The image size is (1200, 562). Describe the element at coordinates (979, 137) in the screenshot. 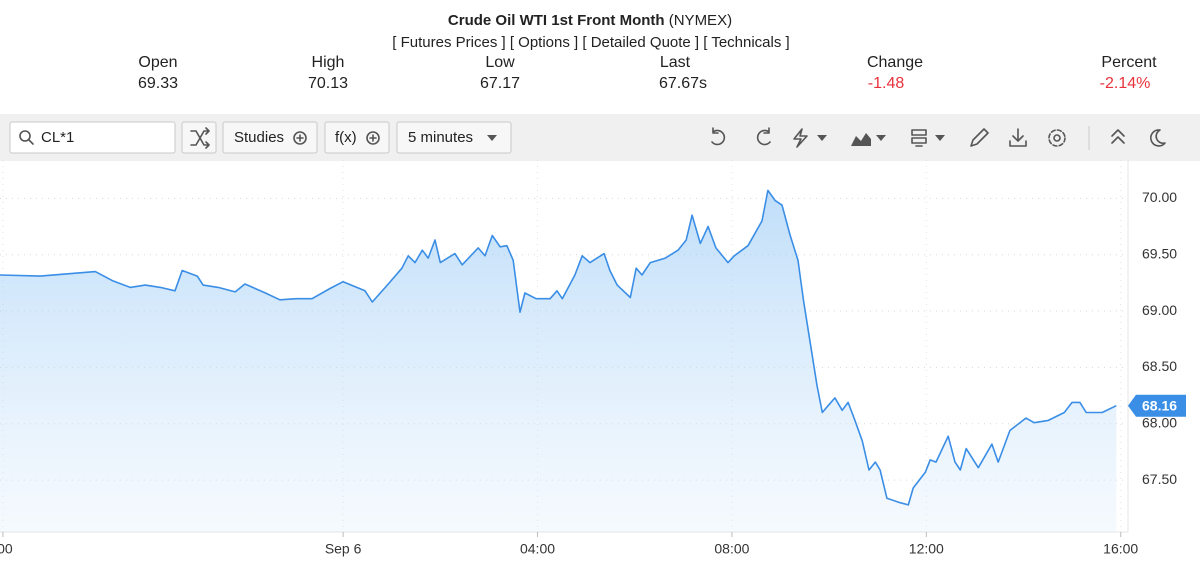

I see `draw-icon` at that location.